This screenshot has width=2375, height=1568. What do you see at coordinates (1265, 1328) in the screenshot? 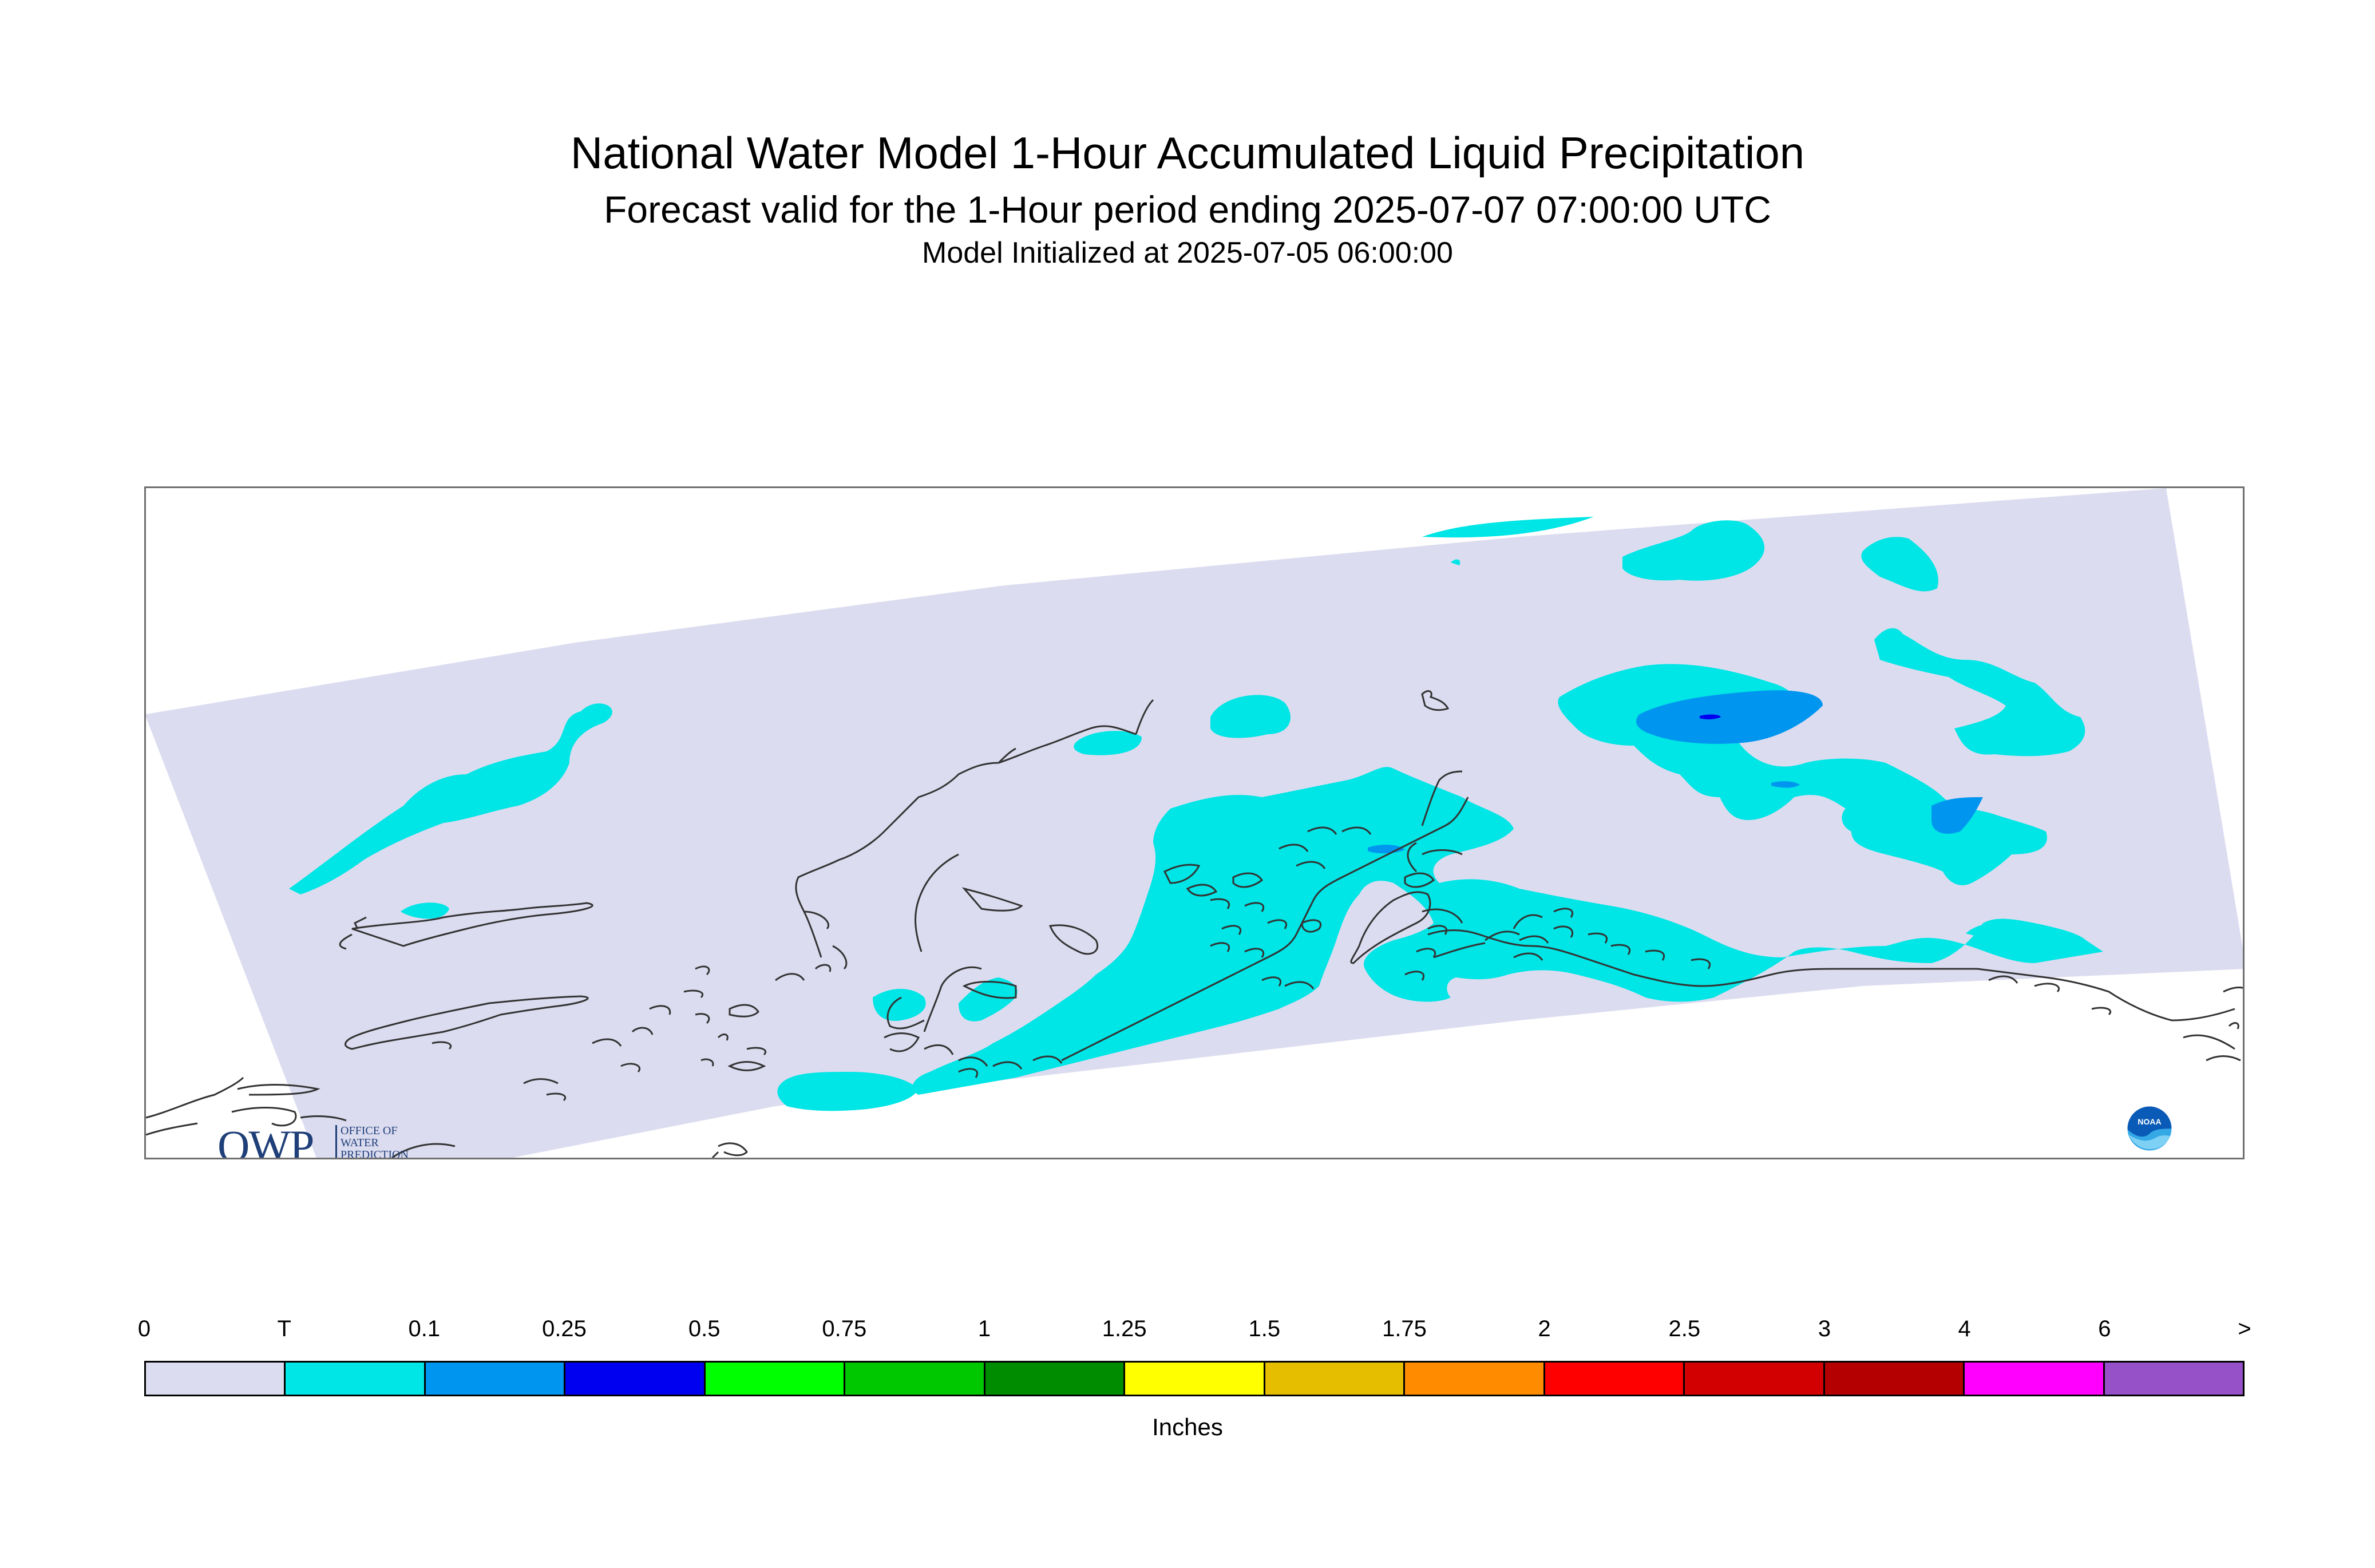
I see `legend-tick-label: 1.5` at bounding box center [1265, 1328].